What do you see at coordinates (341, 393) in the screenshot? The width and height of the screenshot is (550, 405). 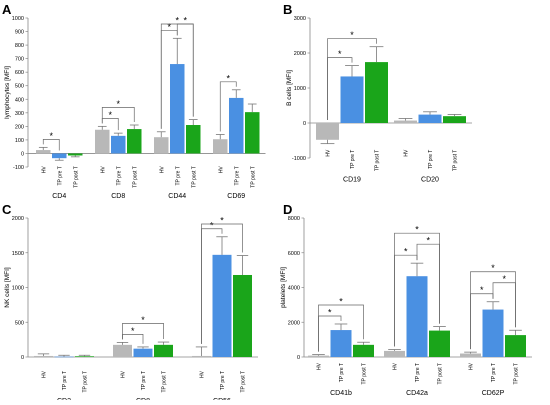 I see `group-label-cd41b: CD41b` at bounding box center [341, 393].